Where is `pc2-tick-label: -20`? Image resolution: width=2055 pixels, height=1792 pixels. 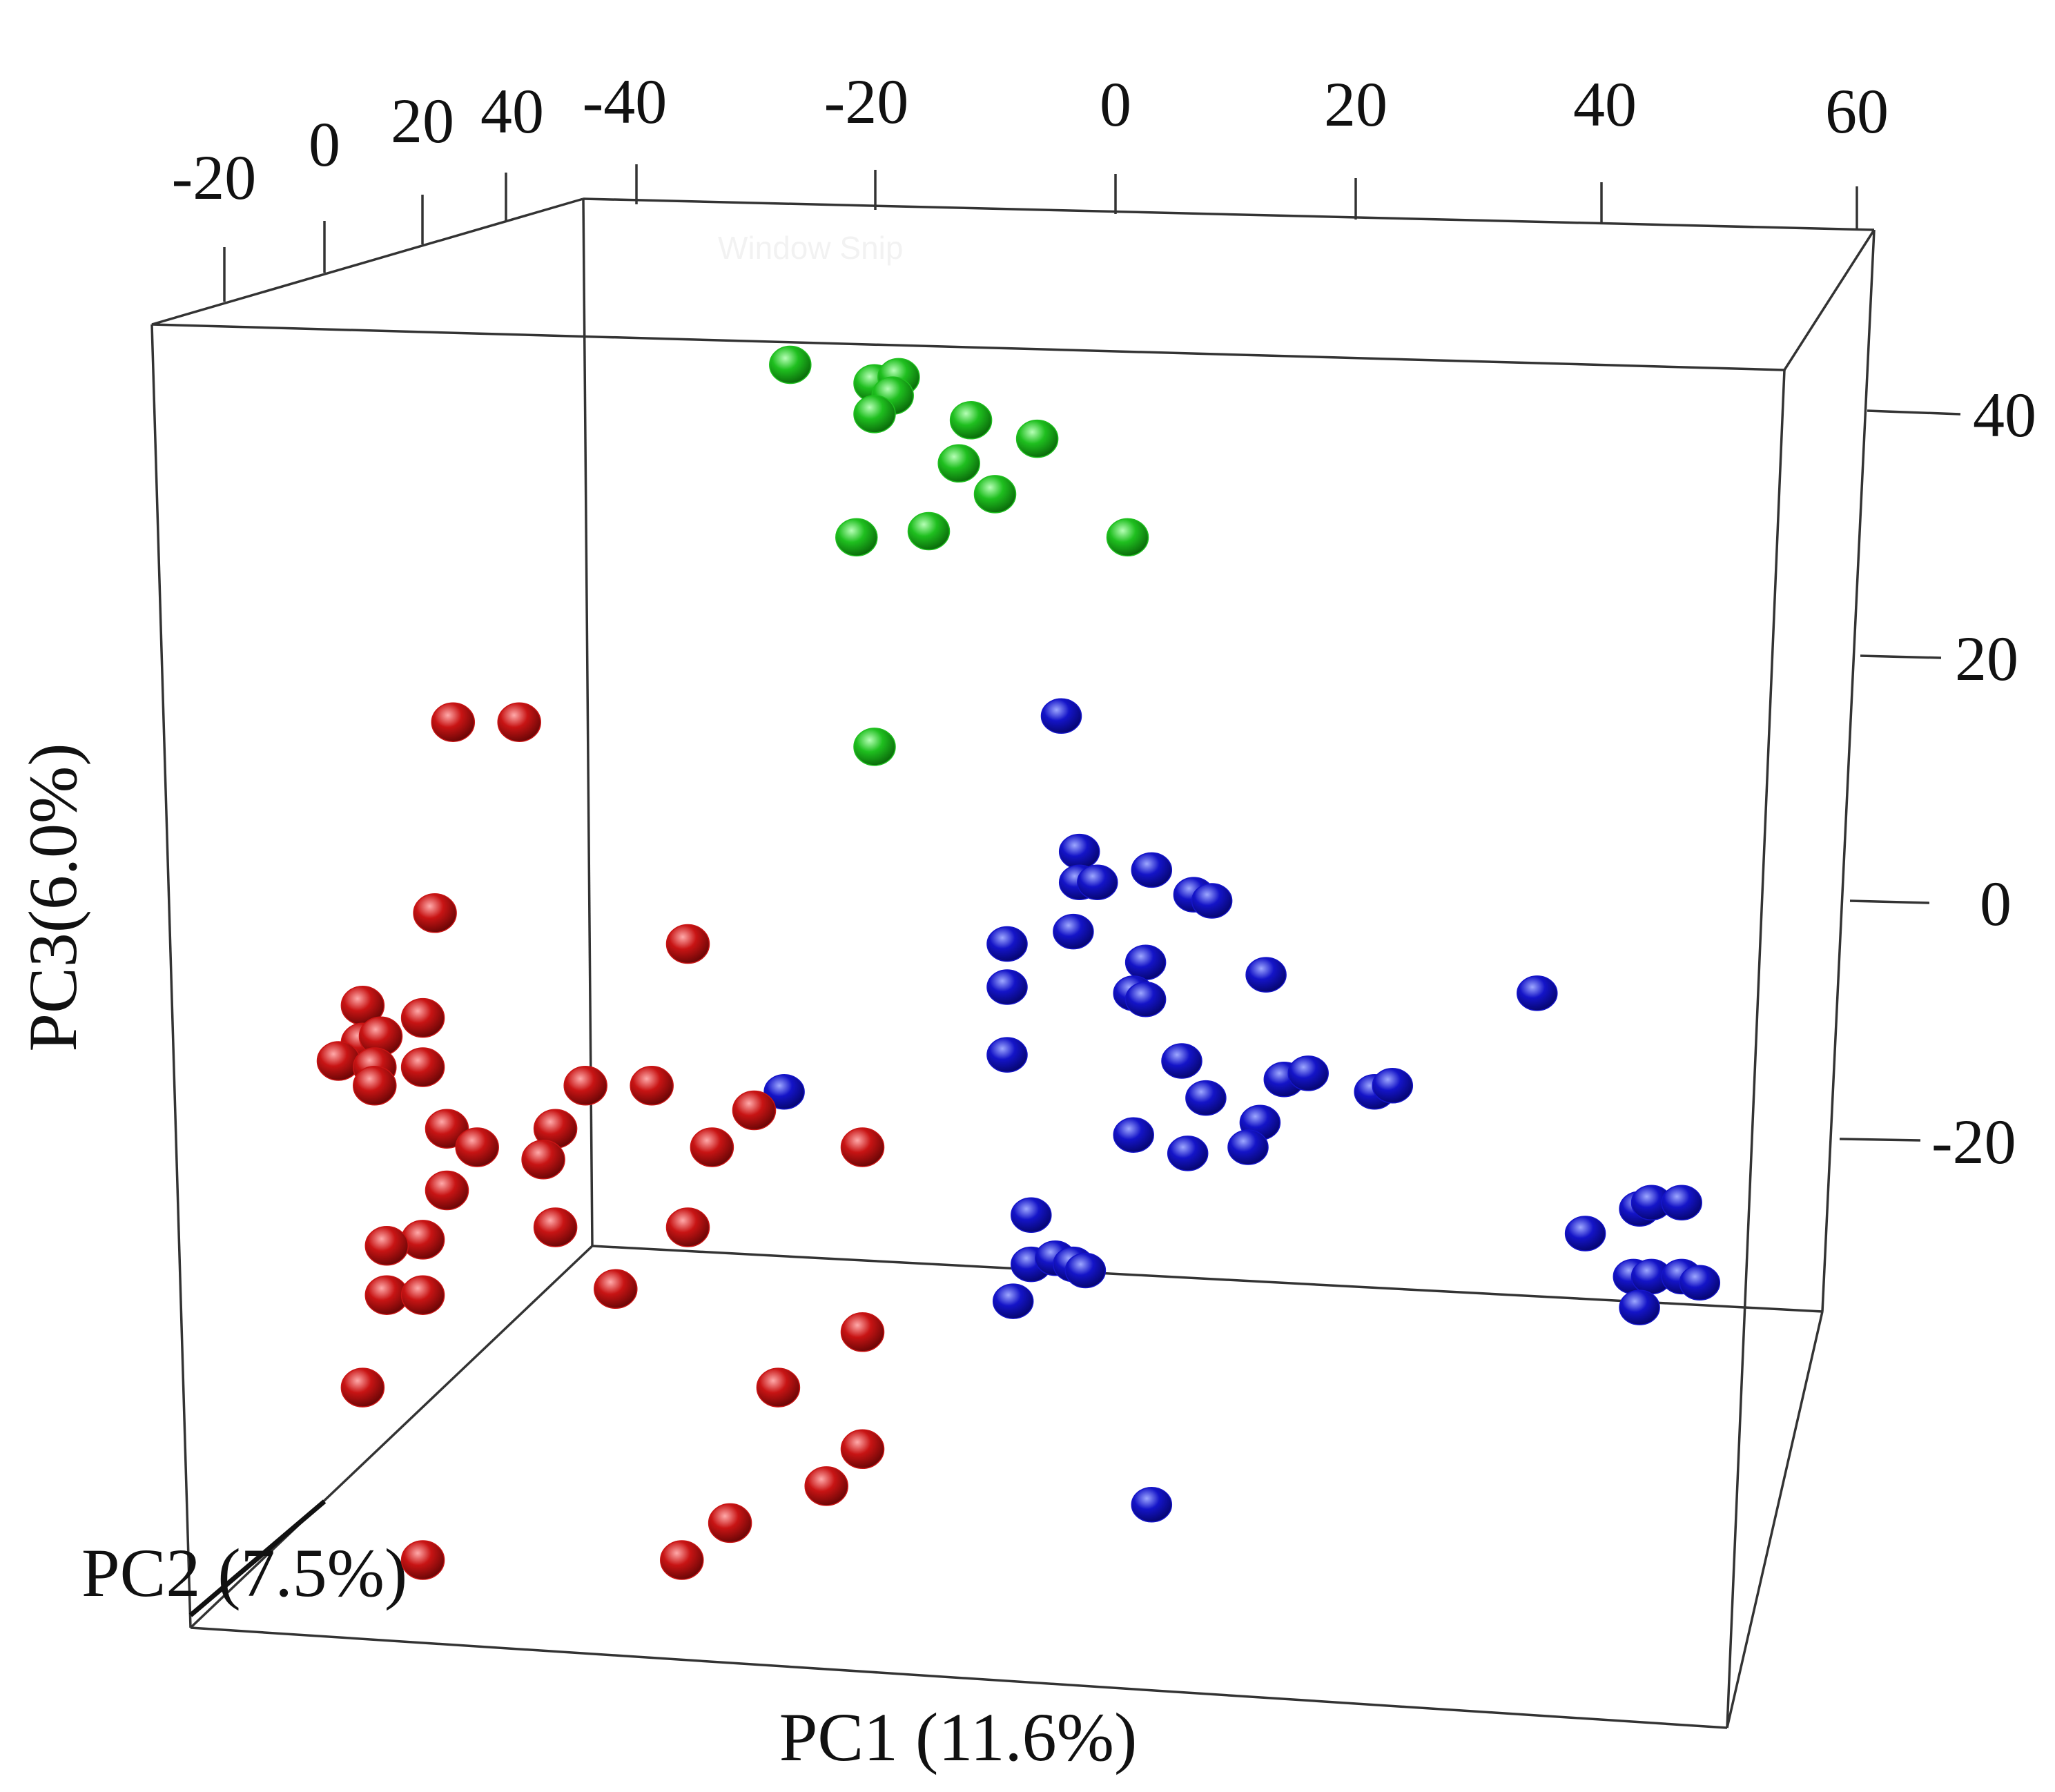
pc2-tick-label: -20 is located at coordinates (215, 177).